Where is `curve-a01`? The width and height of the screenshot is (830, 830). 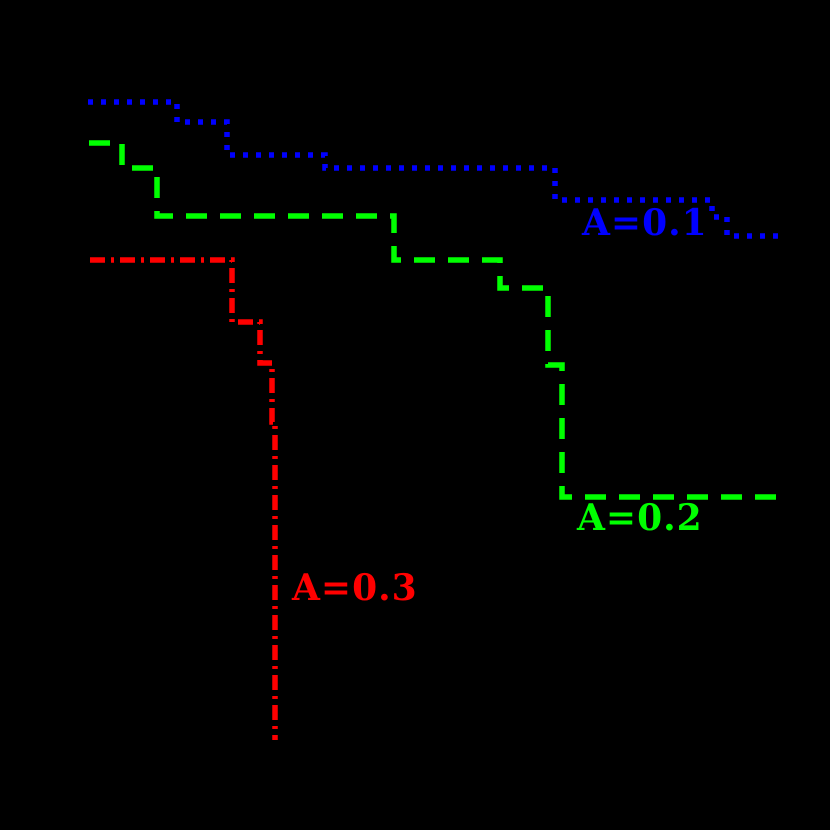
curve-a01 is located at coordinates (437, 169).